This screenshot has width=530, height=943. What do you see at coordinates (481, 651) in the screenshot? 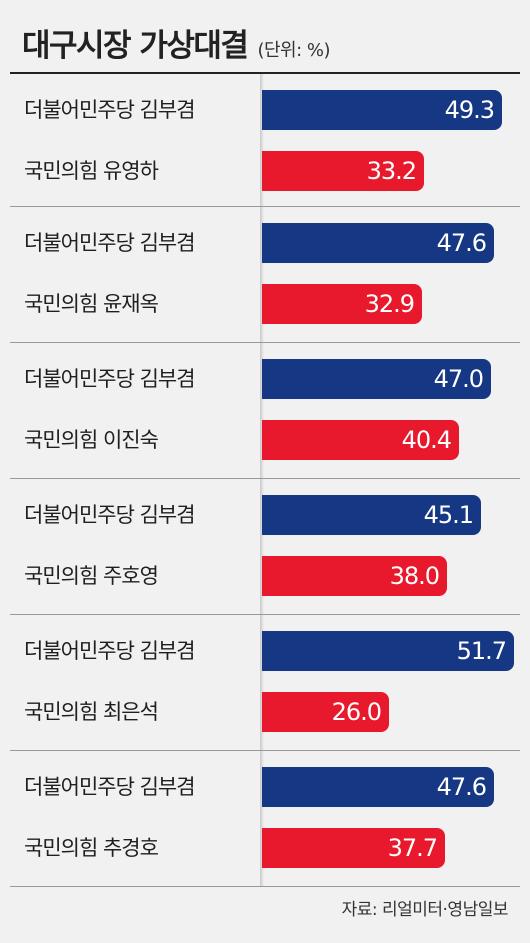
I see `value-label: 51.7` at bounding box center [481, 651].